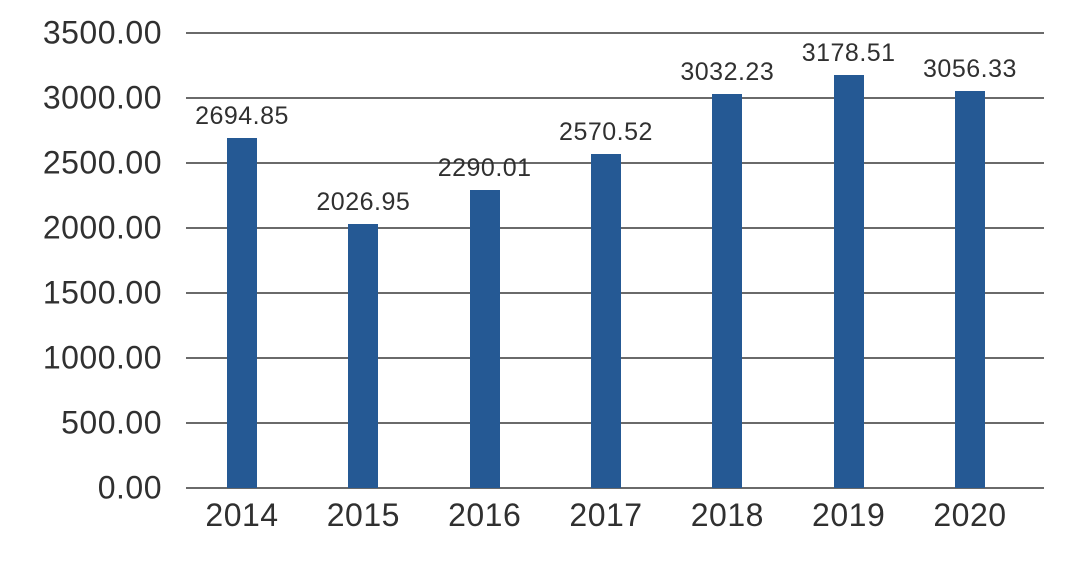 The width and height of the screenshot is (1080, 567). Describe the element at coordinates (102, 227) in the screenshot. I see `y-tick-label-2000.00: 2000.00` at that location.